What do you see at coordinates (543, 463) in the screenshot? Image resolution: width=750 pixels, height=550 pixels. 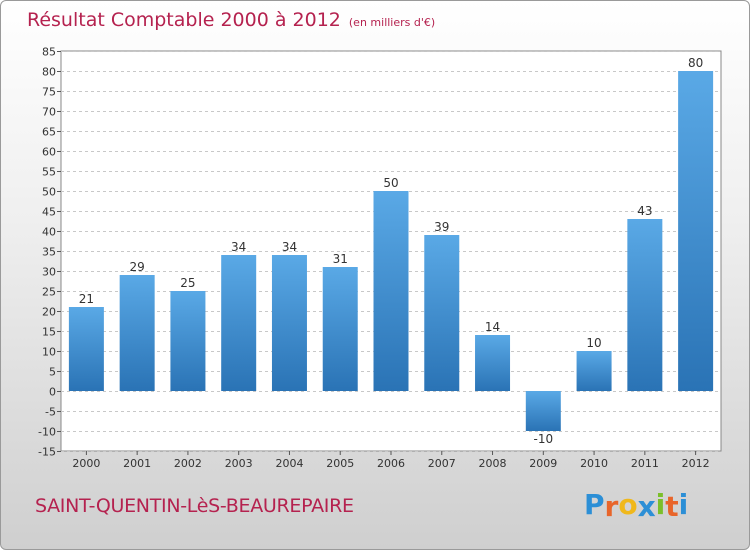 I see `x-tick-label: 2009` at bounding box center [543, 463].